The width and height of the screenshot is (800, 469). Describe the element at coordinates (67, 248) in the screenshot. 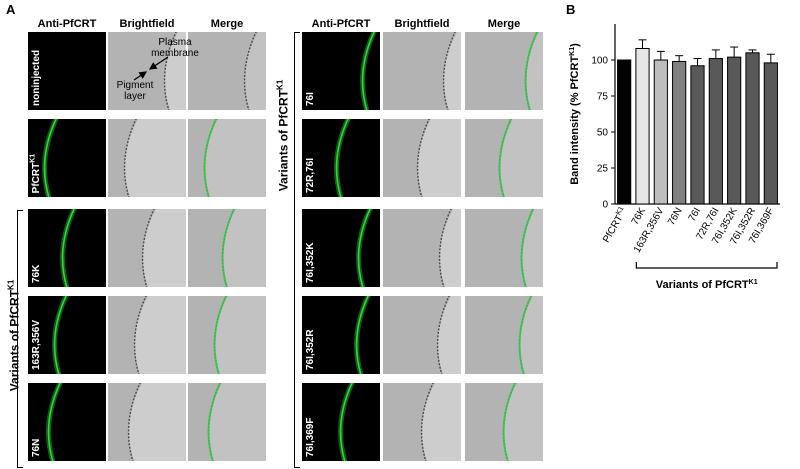

I see `left-tile-fluor-row-3: 76K` at that location.